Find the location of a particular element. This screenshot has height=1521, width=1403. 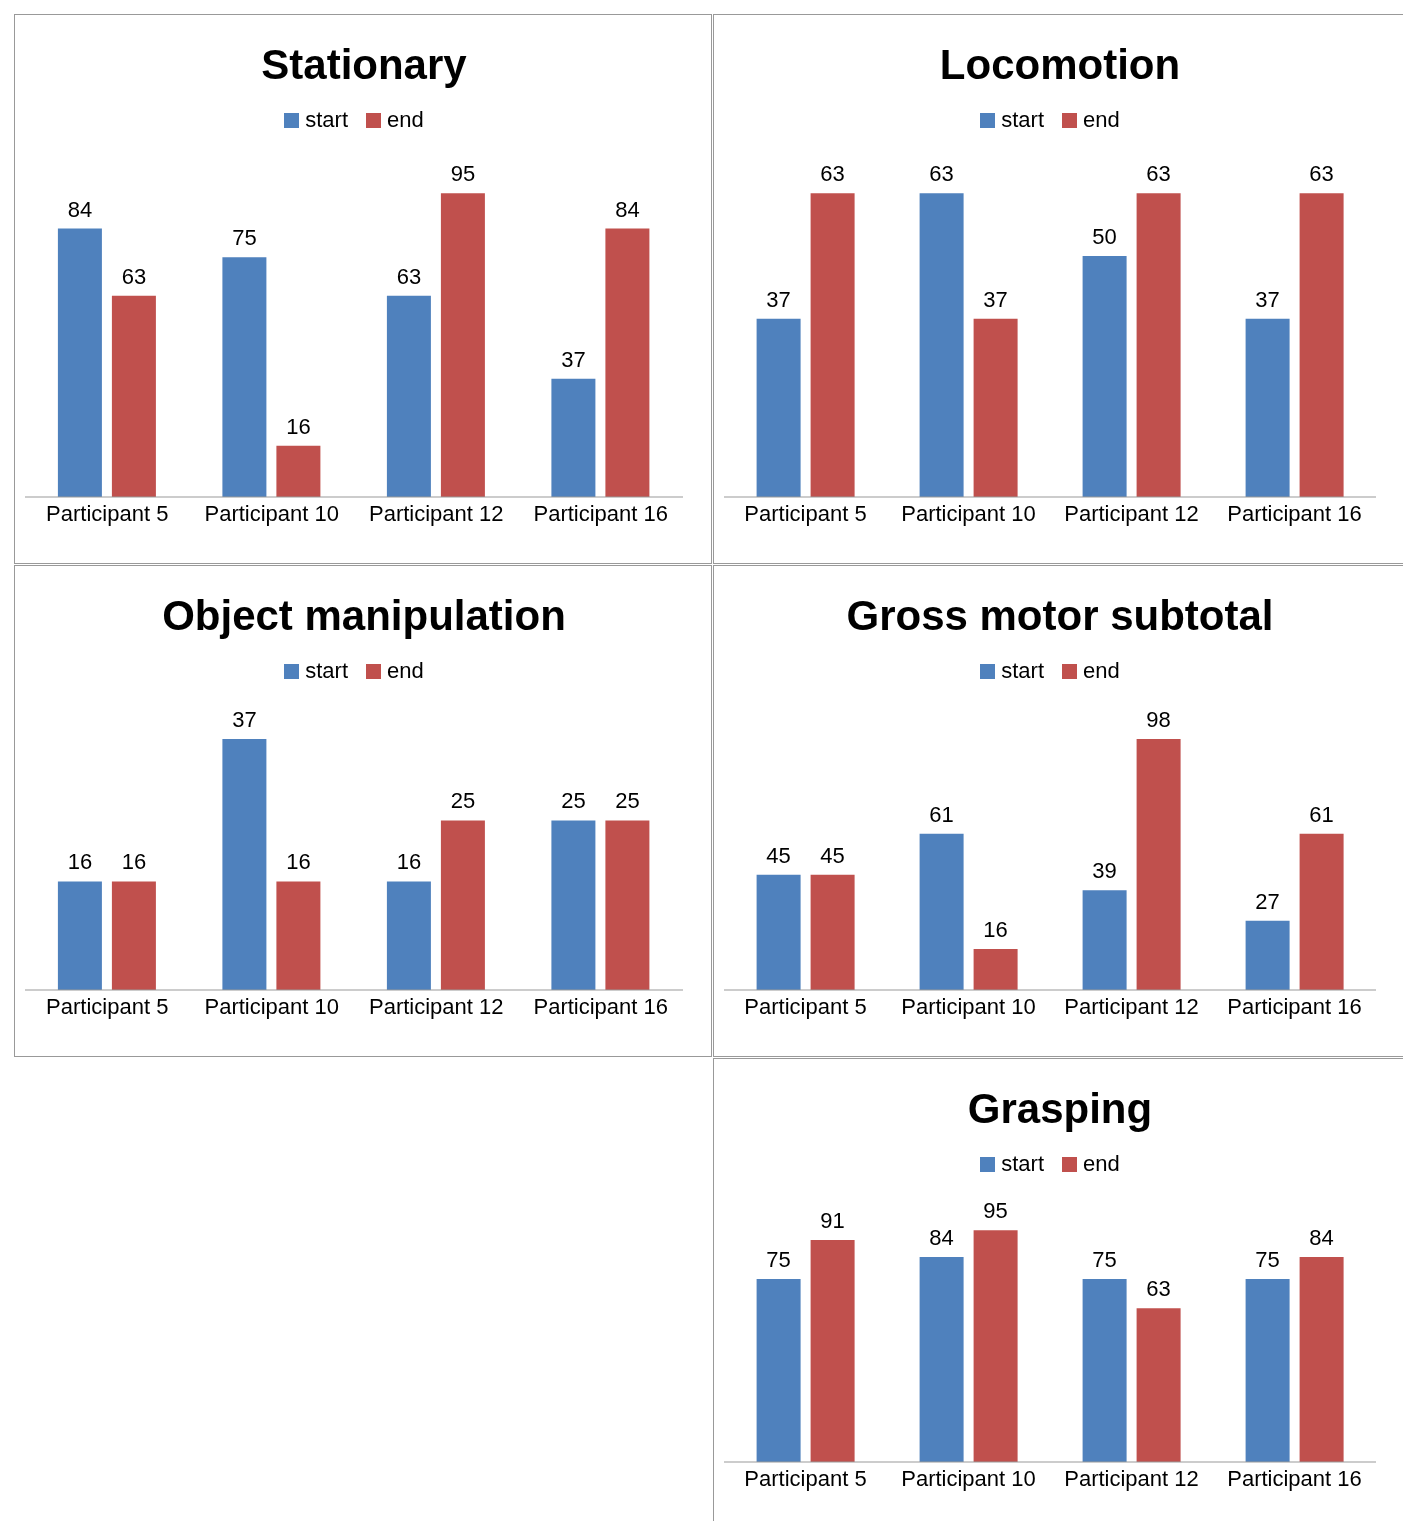

data-label: 50 is located at coordinates (1104, 237).